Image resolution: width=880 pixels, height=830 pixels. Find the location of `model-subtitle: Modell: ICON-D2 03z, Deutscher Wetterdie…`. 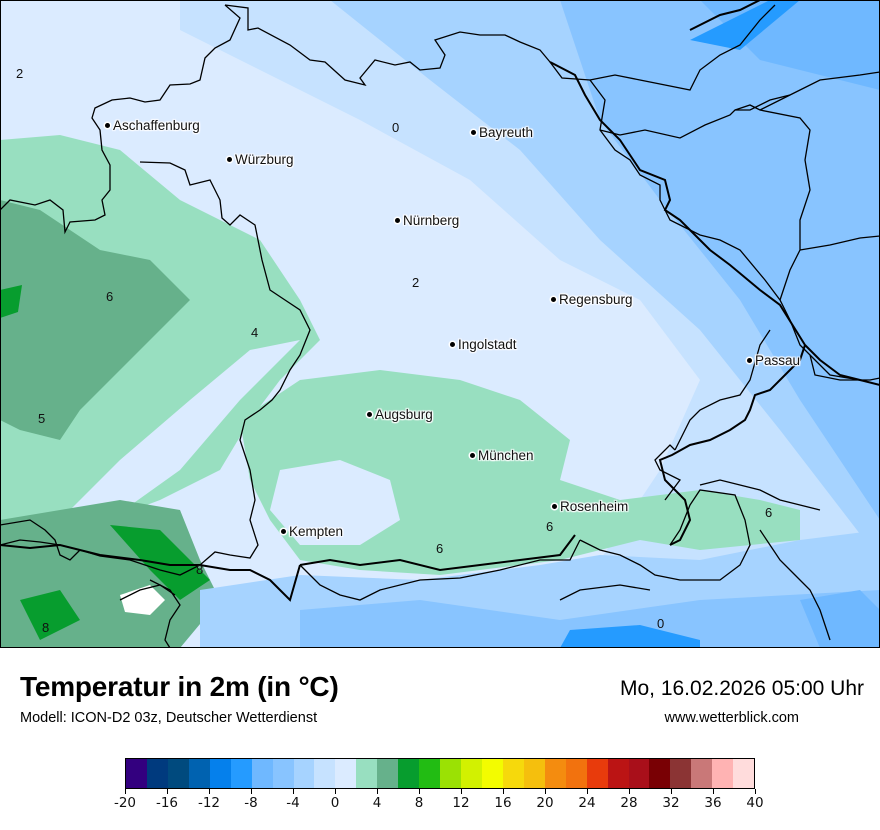

model-subtitle: Modell: ICON-D2 03z, Deutscher Wetterdie… is located at coordinates (169, 718).